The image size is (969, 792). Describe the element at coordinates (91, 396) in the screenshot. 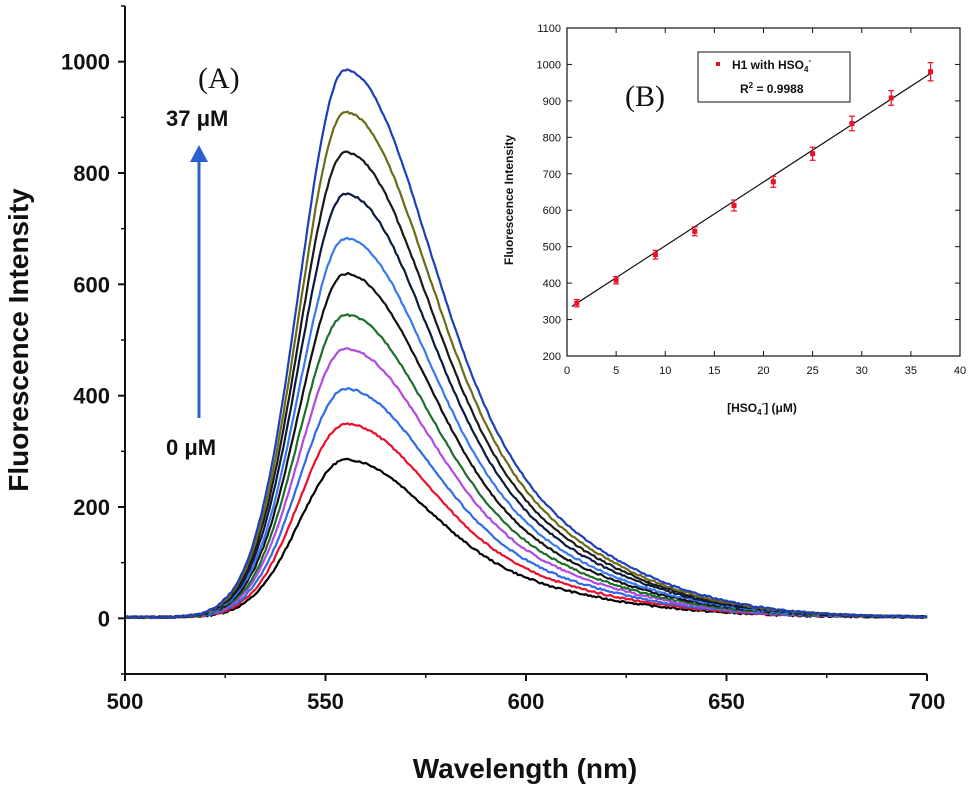

I see `main-y-tick-label: 400` at that location.